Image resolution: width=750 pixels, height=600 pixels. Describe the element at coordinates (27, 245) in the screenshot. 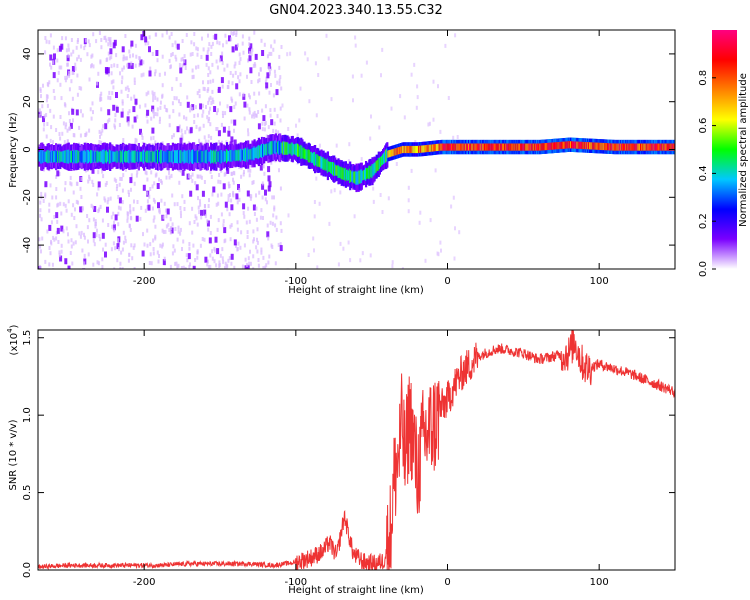

I see `y-tick-label: -40` at that location.